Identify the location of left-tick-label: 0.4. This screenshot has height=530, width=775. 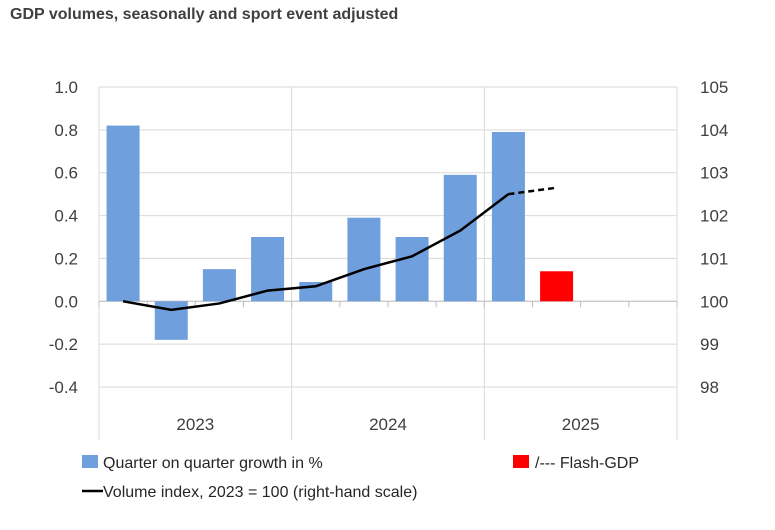
(66, 216).